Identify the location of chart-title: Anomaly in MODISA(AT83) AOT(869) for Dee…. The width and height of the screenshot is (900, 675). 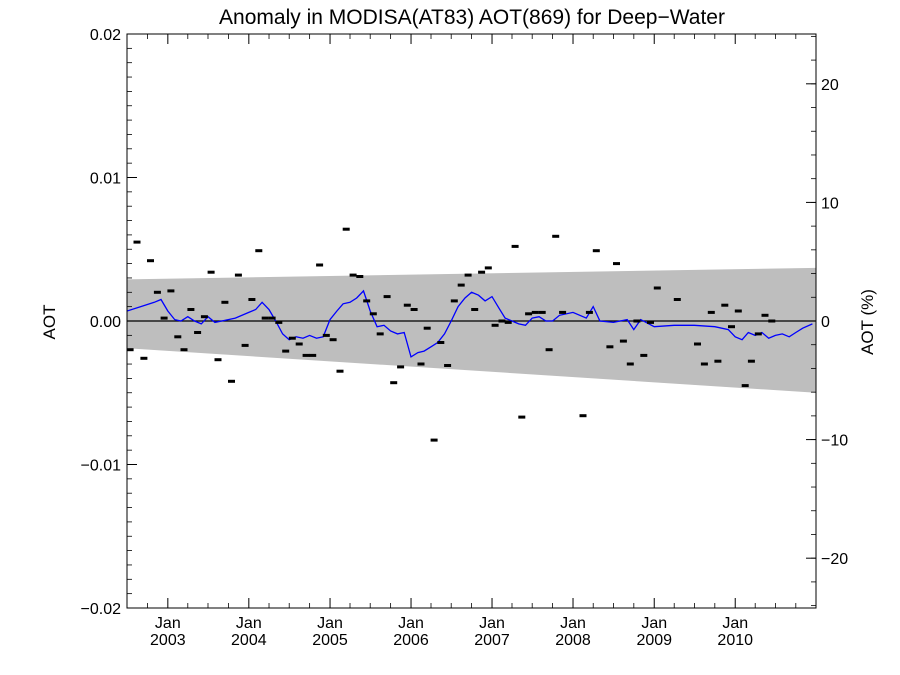
(472, 17).